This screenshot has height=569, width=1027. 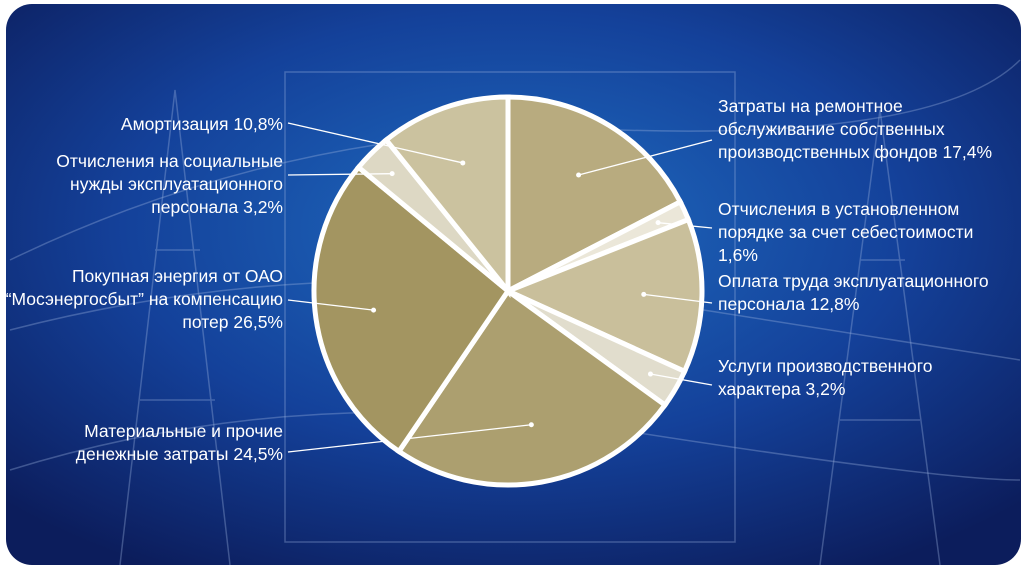 I want to click on value-label: 10,8%, so click(x=258, y=124).